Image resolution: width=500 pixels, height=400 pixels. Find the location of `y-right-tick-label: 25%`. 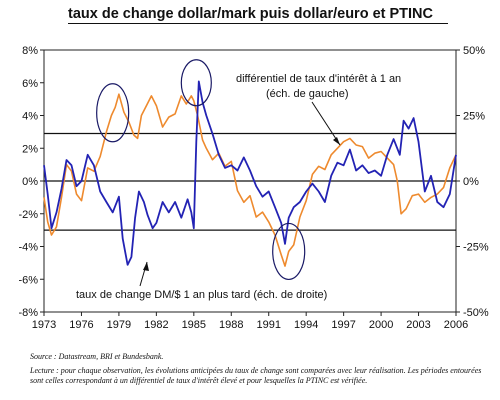

y-right-tick-label: 25% is located at coordinates (474, 117).